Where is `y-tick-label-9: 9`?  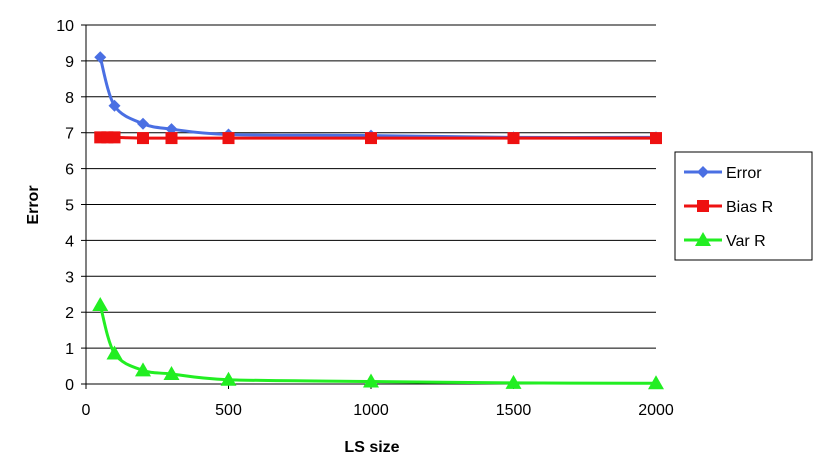 y-tick-label-9: 9 is located at coordinates (69, 62).